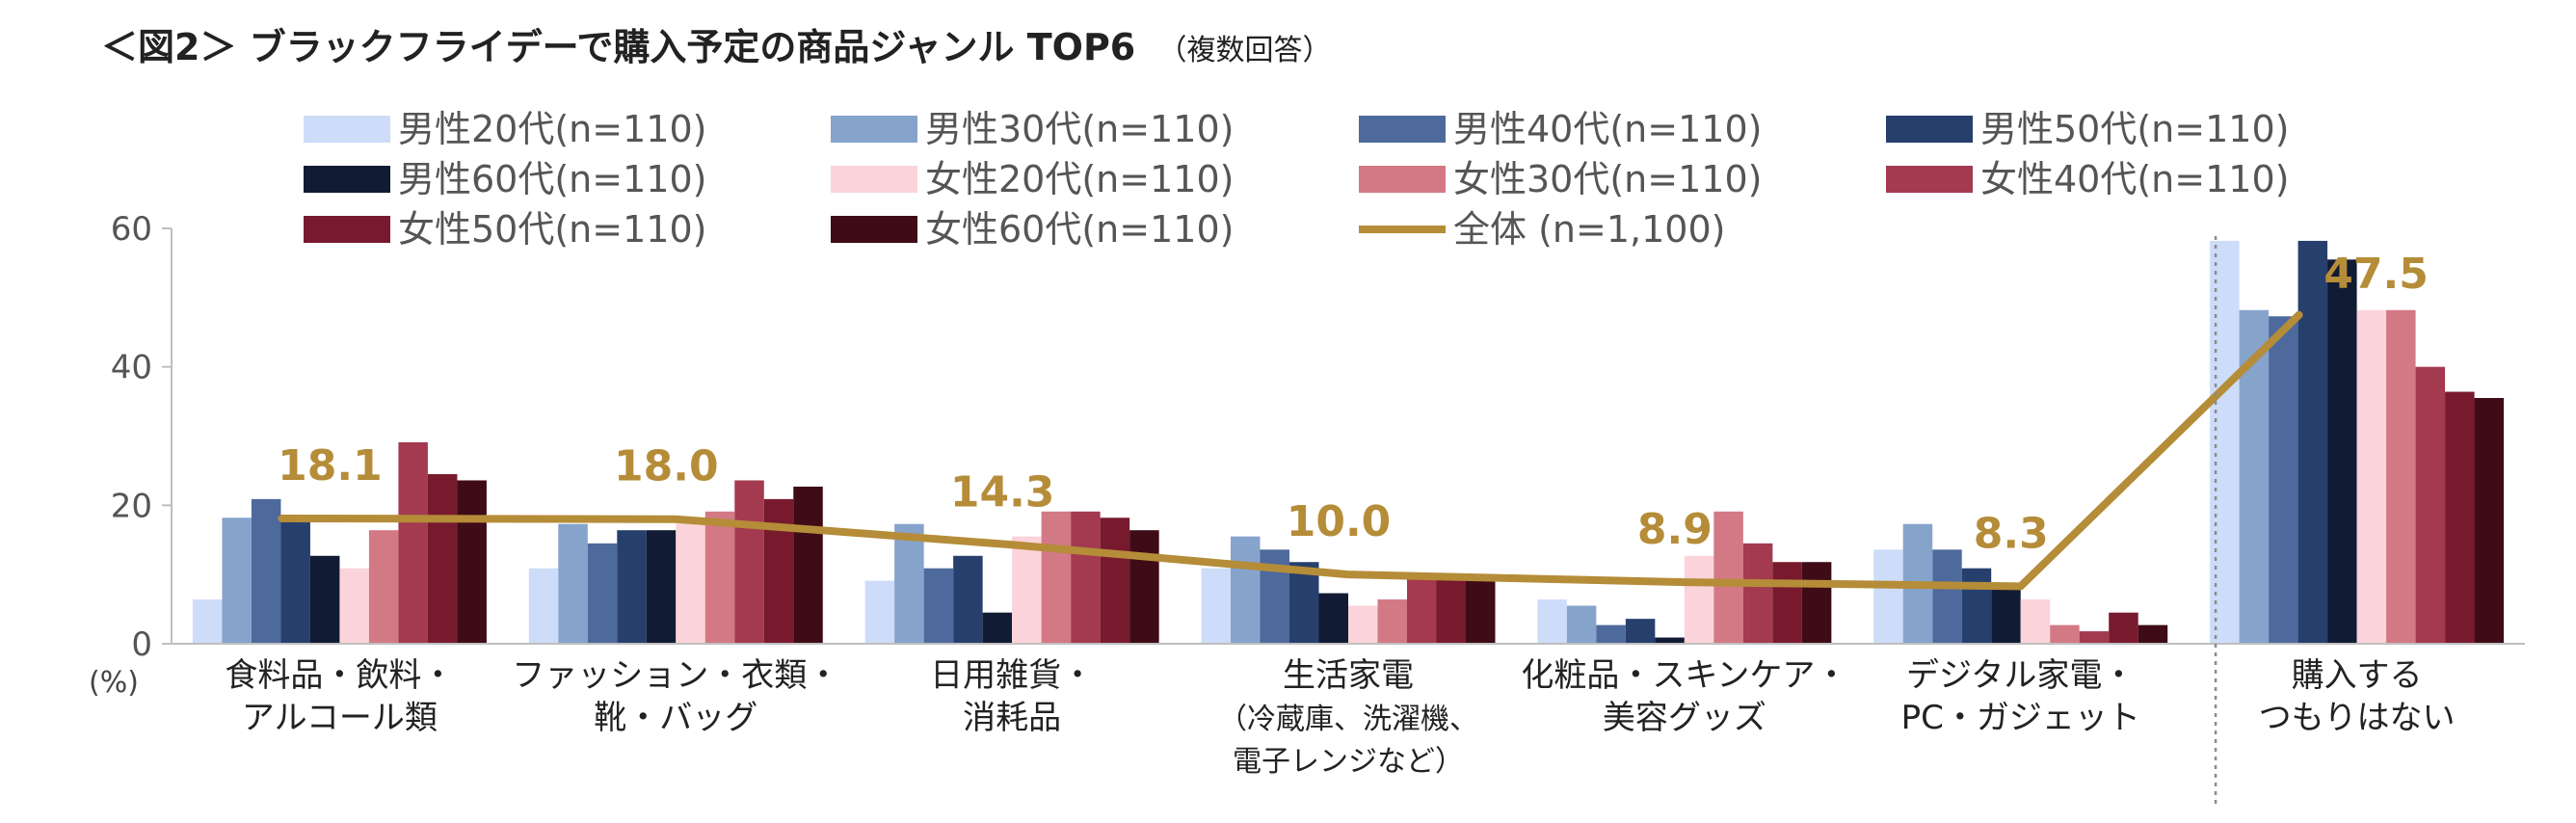 This screenshot has height=823, width=2576. I want to click on legend-label: 全体 (n=1,100), so click(1589, 229).